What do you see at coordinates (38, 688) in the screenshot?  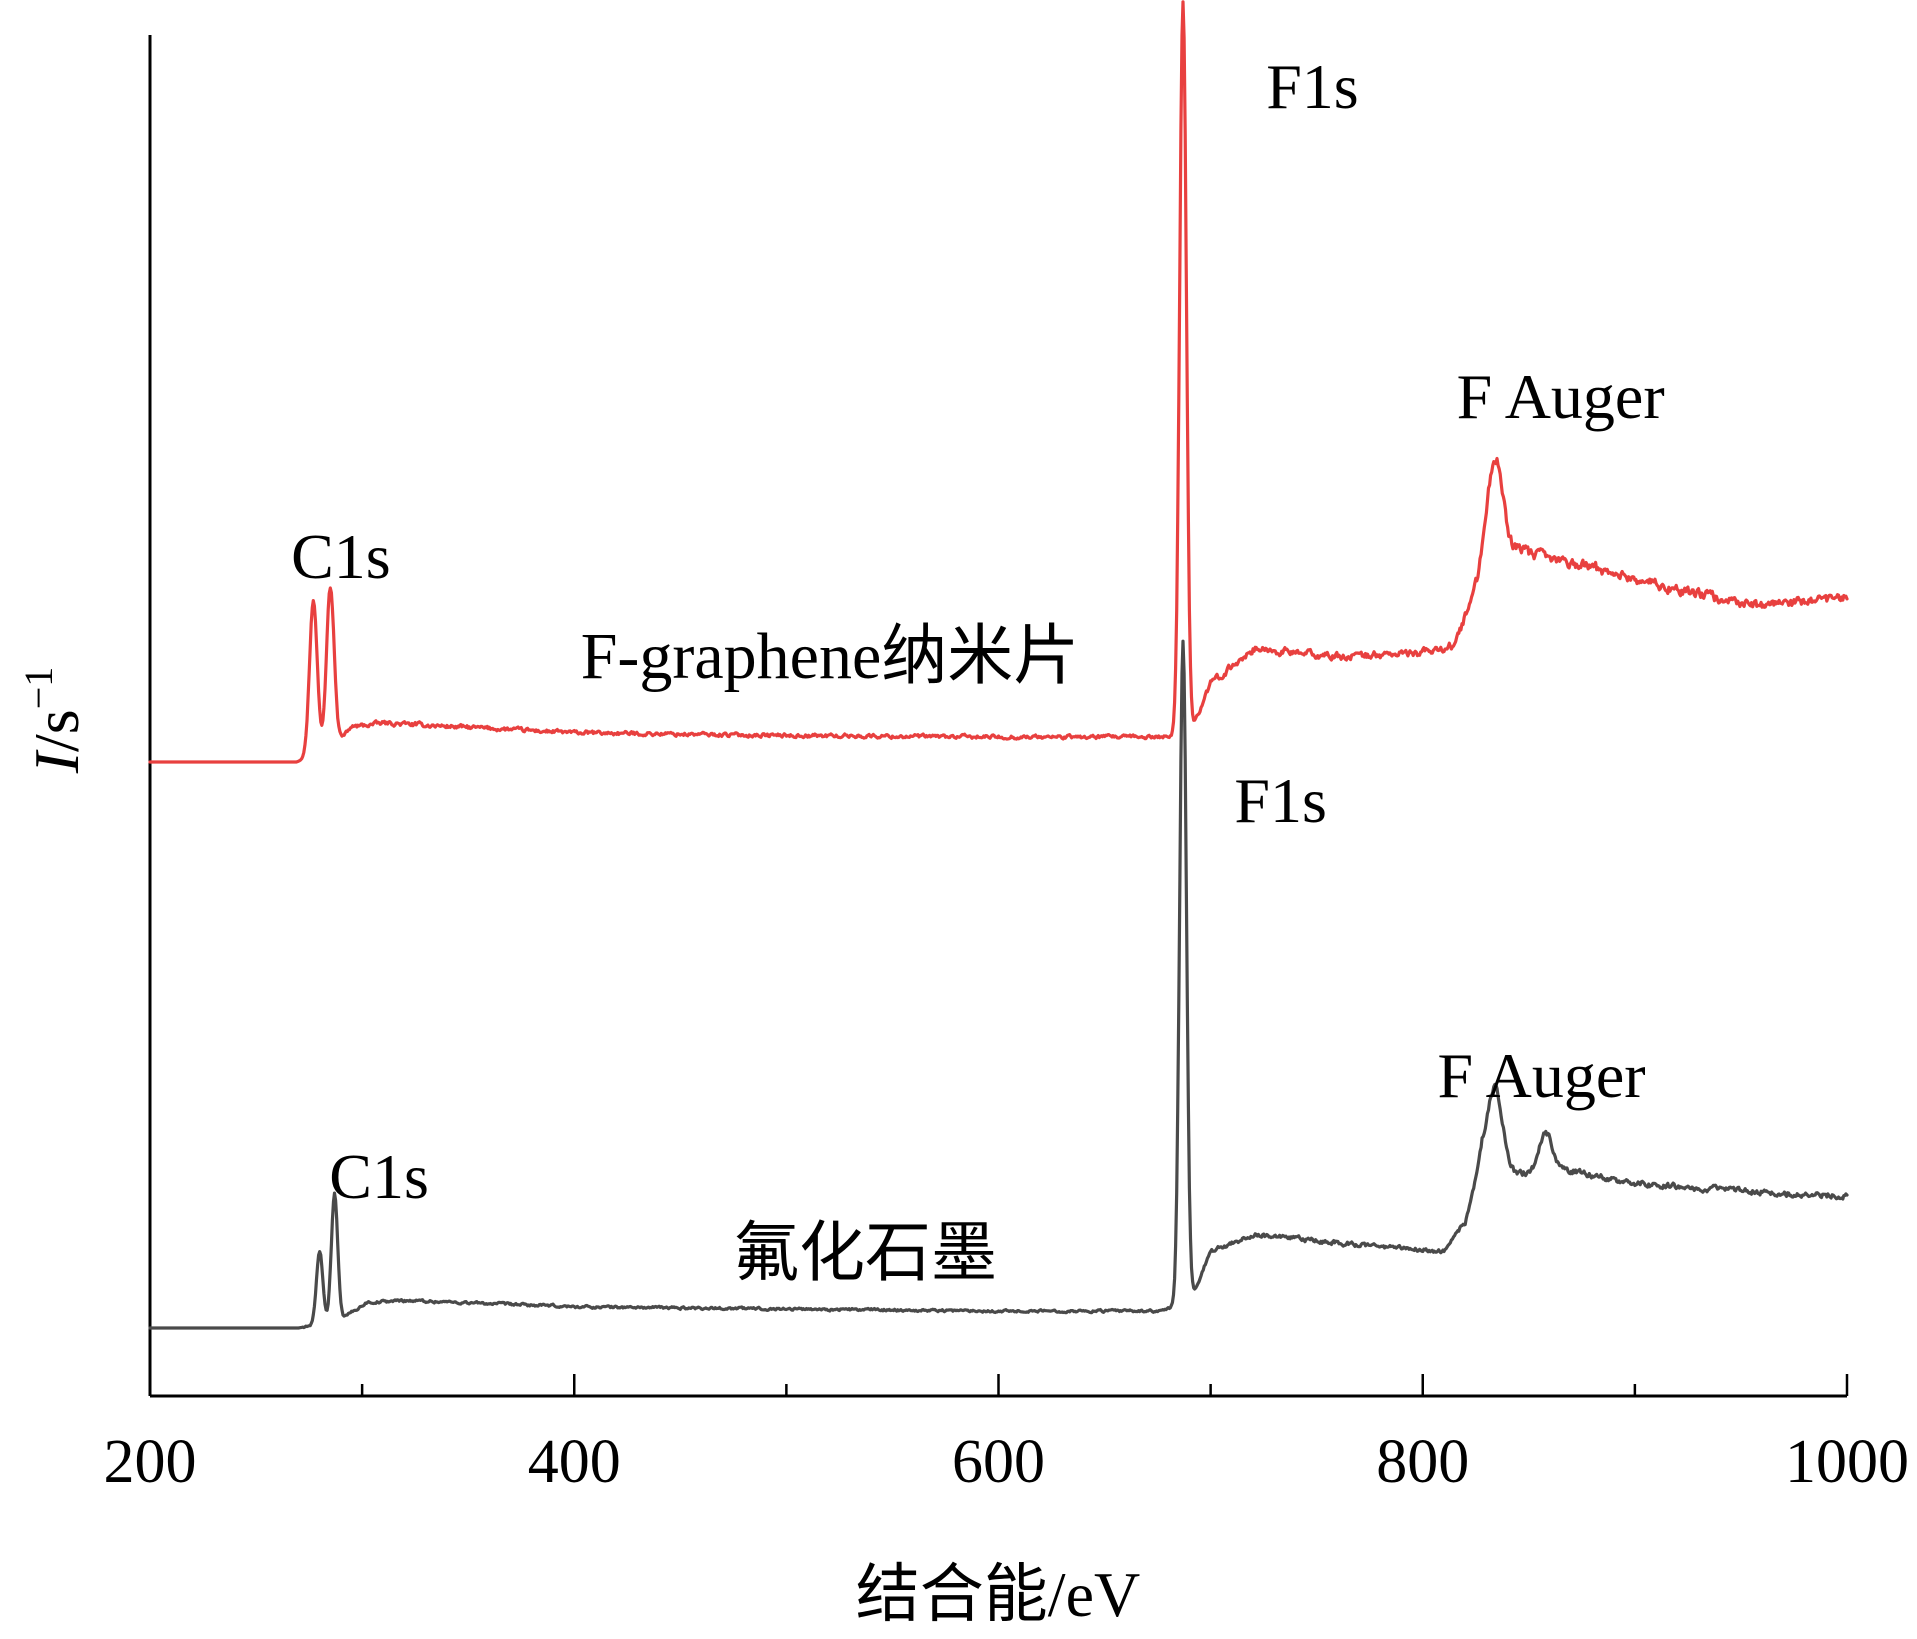 I see `y-axis-title-exponent: −1` at bounding box center [38, 688].